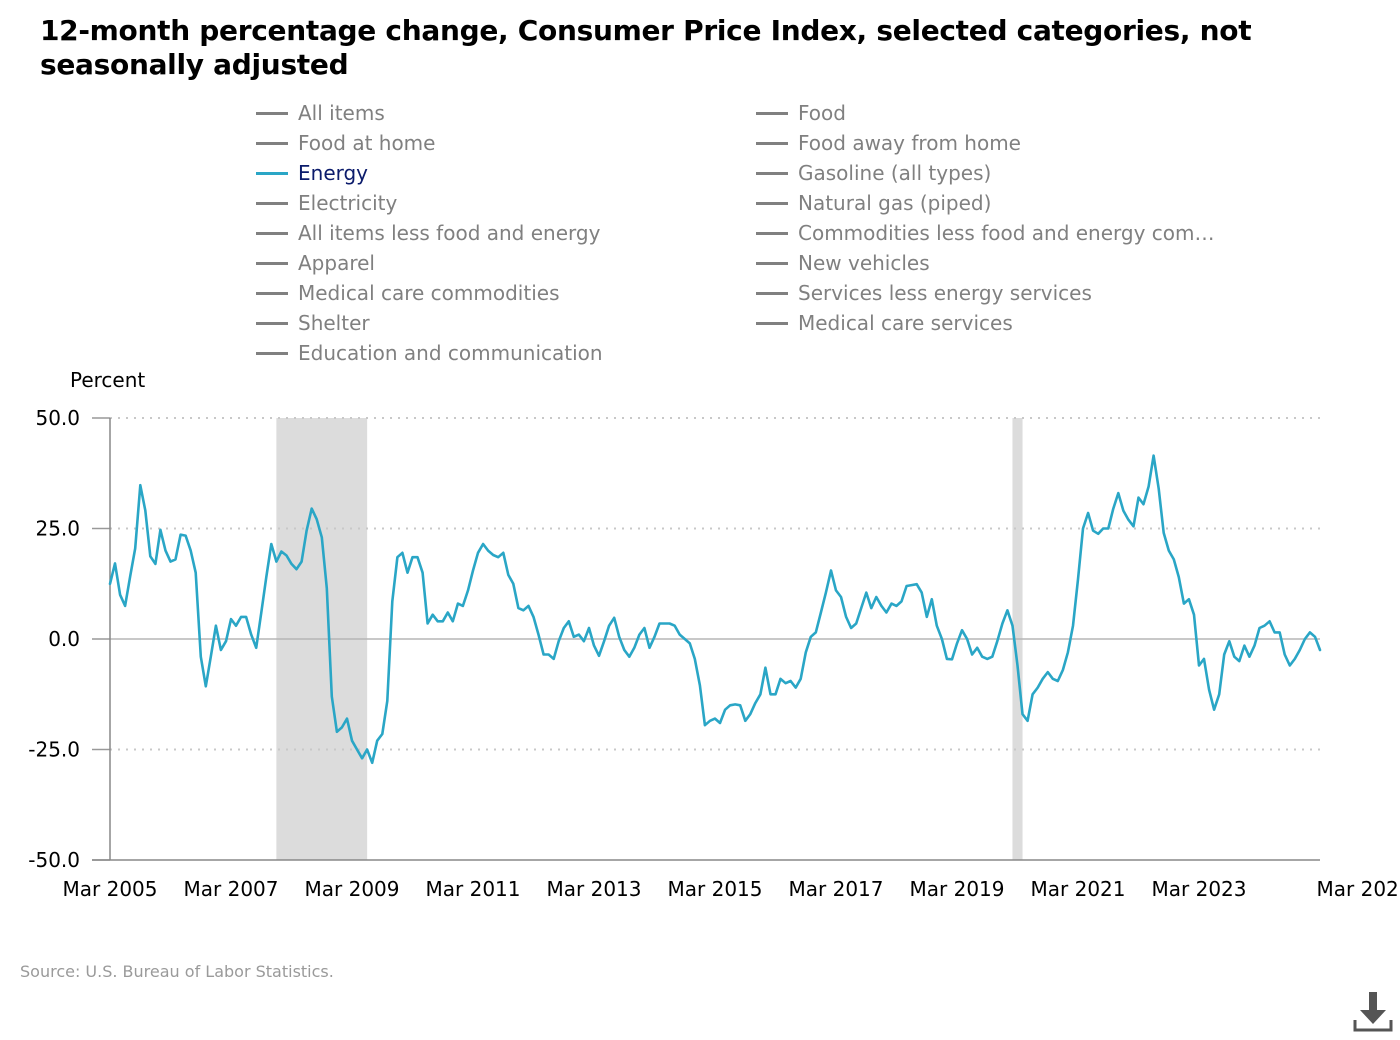 This screenshot has height=1040, width=1400. I want to click on x-tick-label: Mar 2015, so click(715, 889).